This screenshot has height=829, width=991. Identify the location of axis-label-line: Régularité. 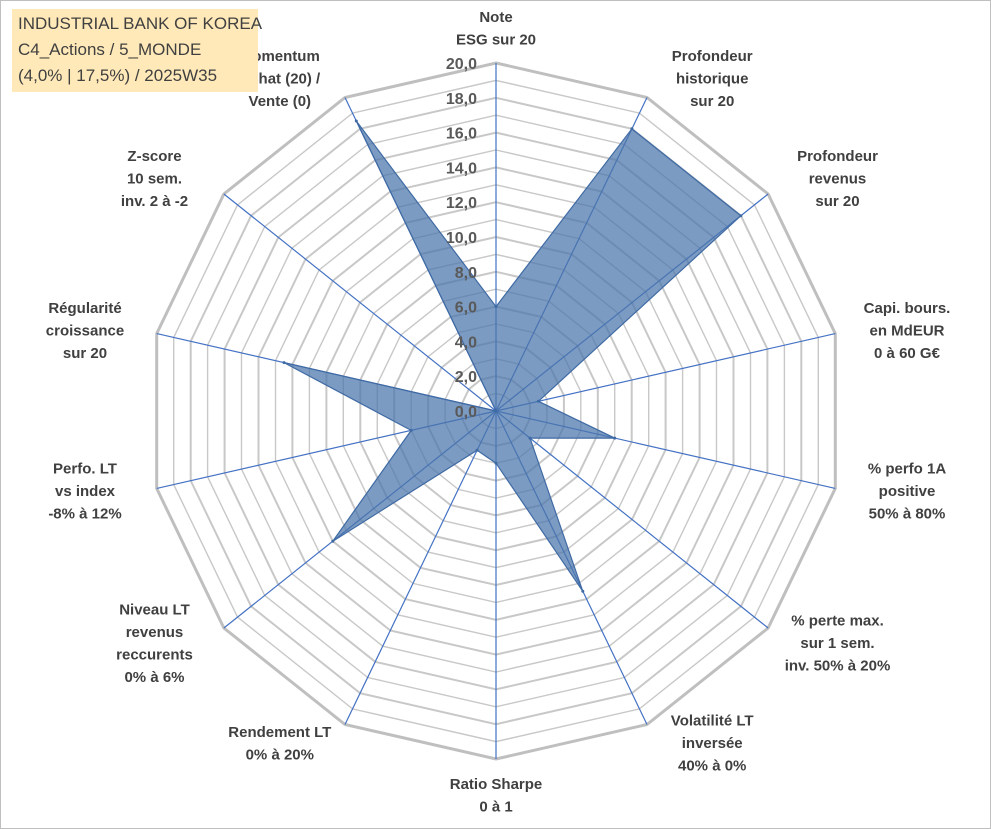
(84, 308).